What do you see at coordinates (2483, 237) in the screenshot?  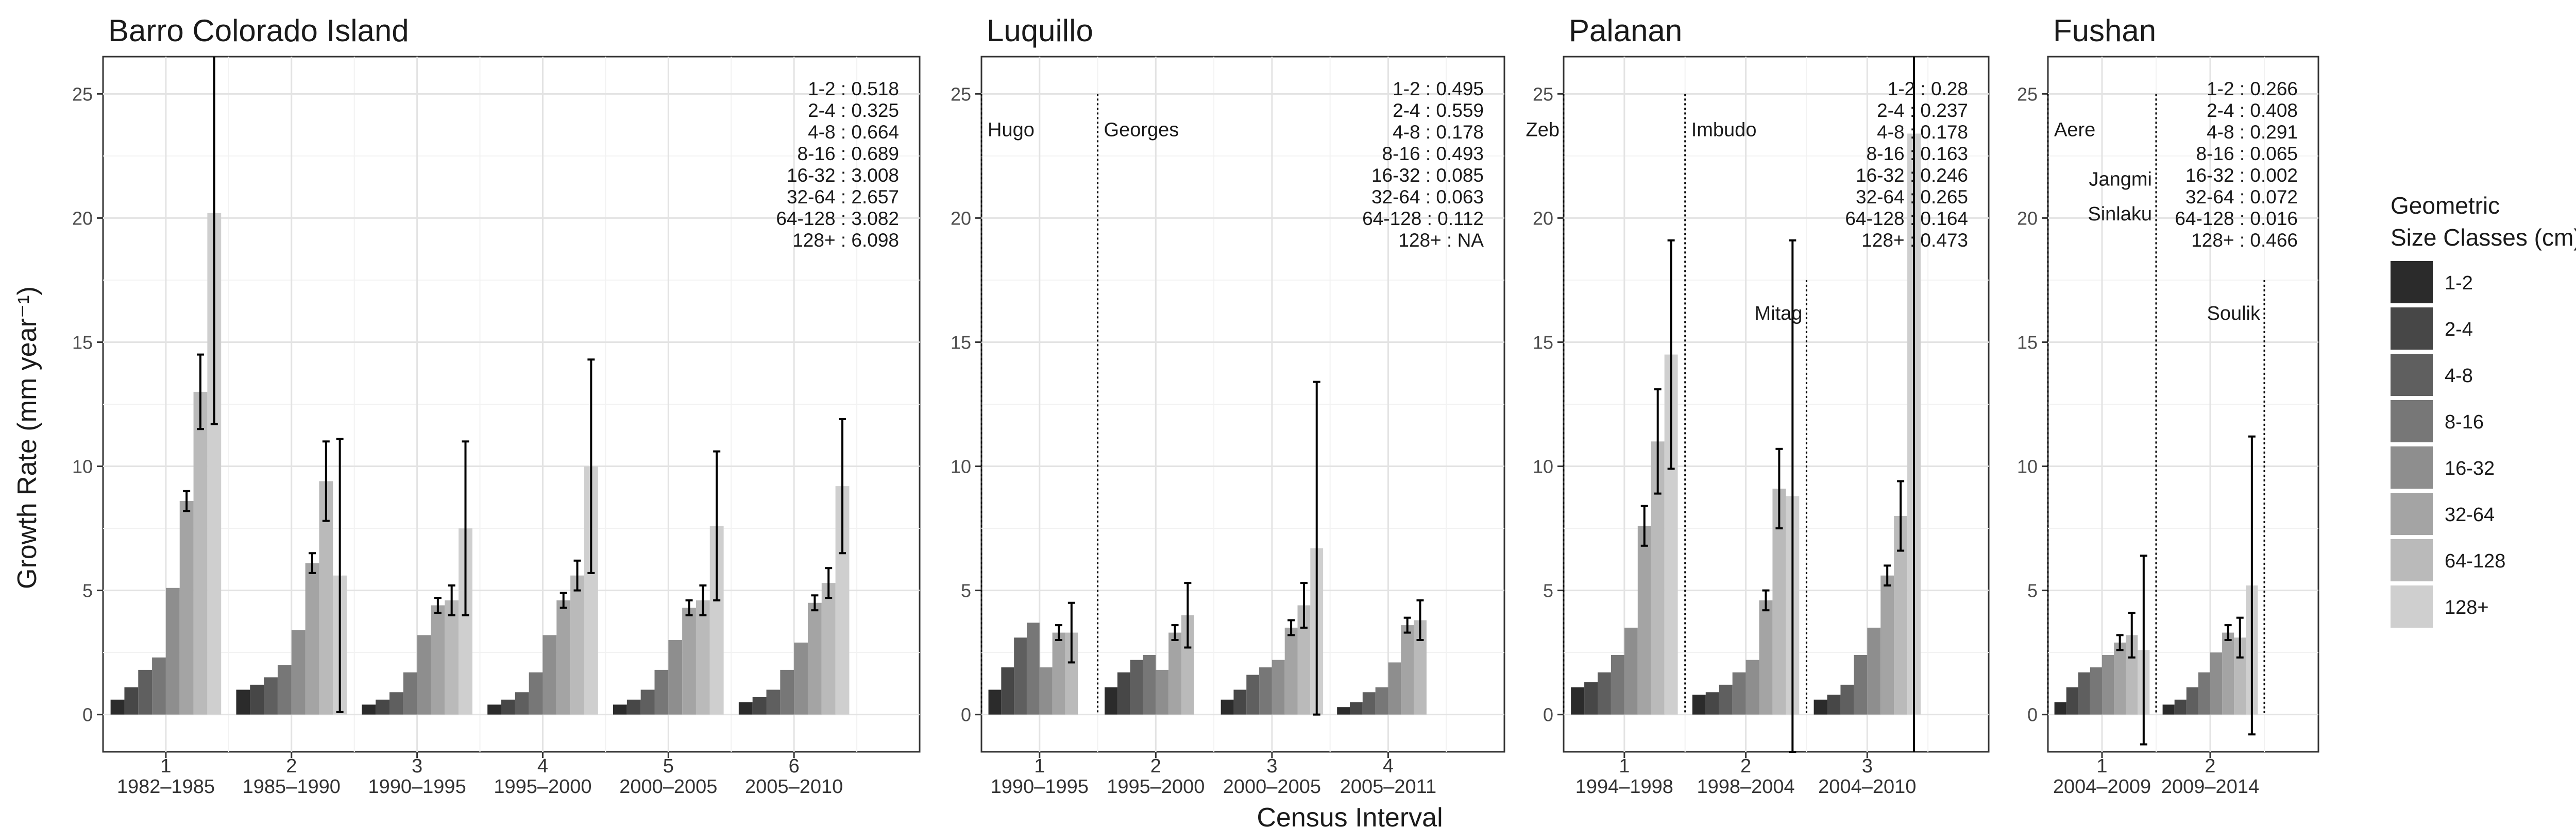 I see `legend-title-line2: Size Classes (cm)` at bounding box center [2483, 237].